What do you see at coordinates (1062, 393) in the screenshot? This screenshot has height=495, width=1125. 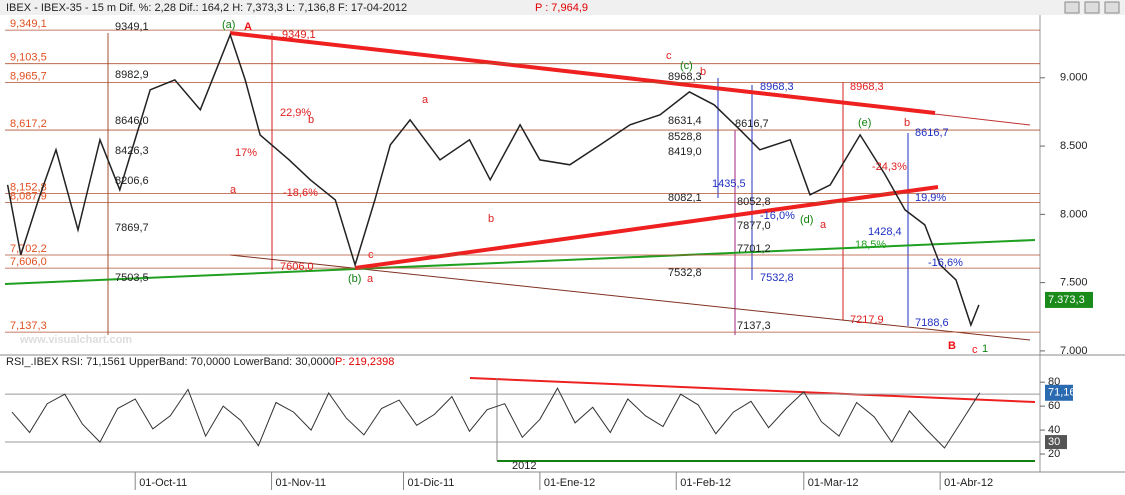 I see `current-label: 71,16` at bounding box center [1062, 393].